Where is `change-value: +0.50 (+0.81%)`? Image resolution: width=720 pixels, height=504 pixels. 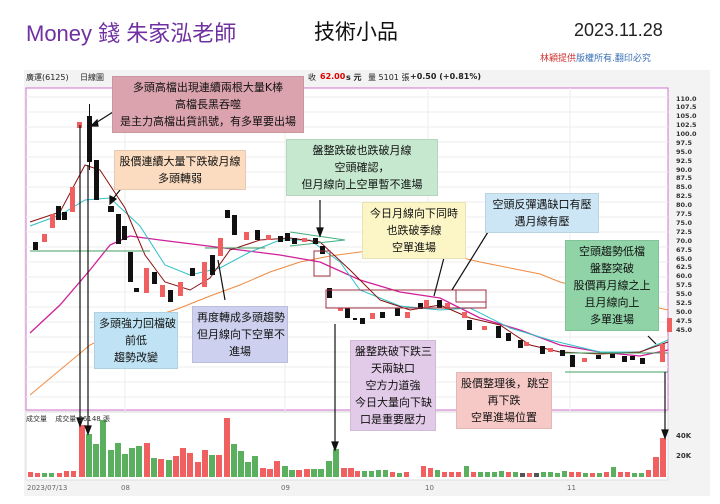
change-value: +0.50 (+0.81%) is located at coordinates (445, 76).